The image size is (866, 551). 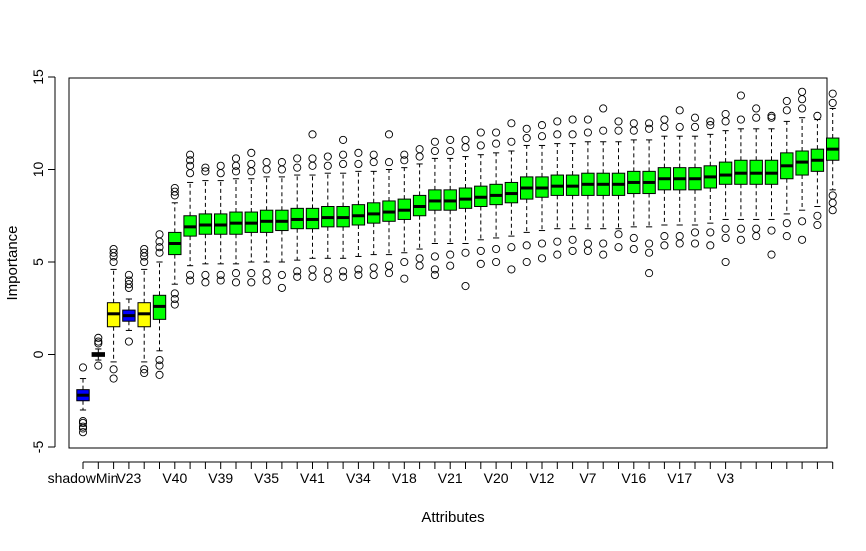 What do you see at coordinates (450, 478) in the screenshot?
I see `x-tick-label: V21` at bounding box center [450, 478].